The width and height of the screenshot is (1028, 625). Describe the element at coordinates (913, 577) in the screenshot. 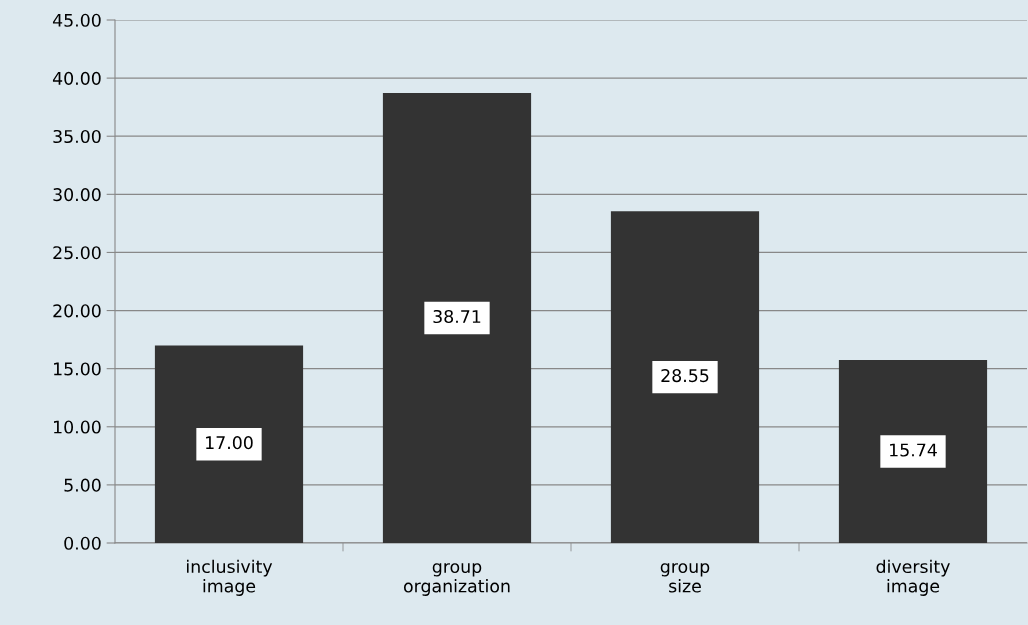

I see `x-tick-label: diversity image` at that location.